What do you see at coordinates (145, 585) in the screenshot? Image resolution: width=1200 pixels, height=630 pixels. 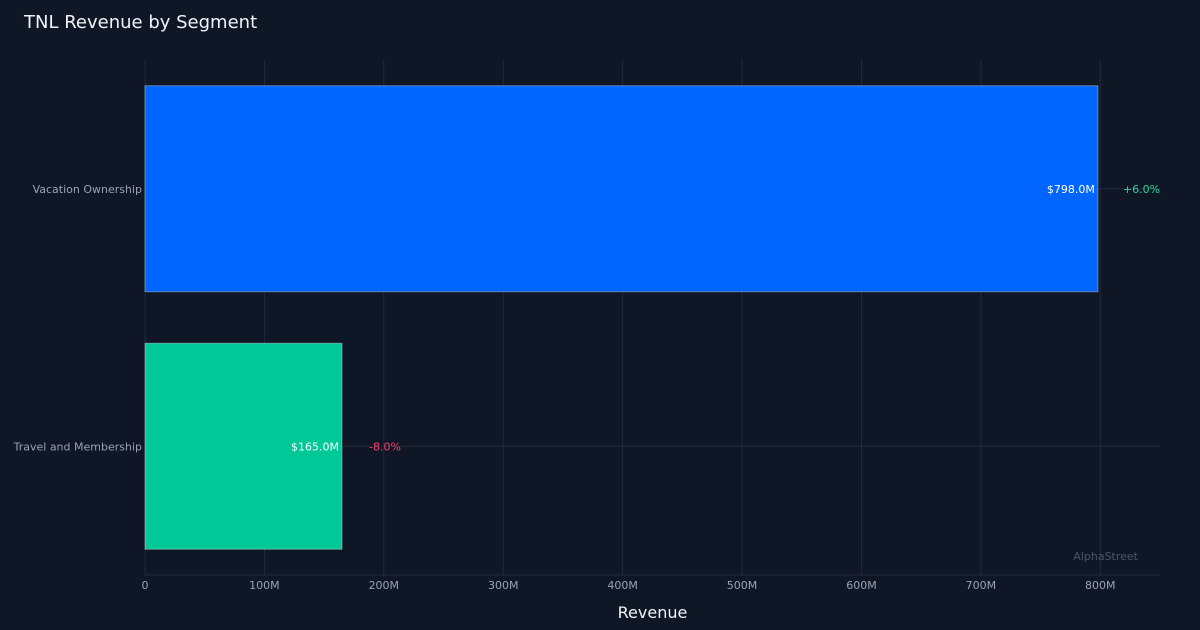 I see `x-tick-label: 0` at bounding box center [145, 585].